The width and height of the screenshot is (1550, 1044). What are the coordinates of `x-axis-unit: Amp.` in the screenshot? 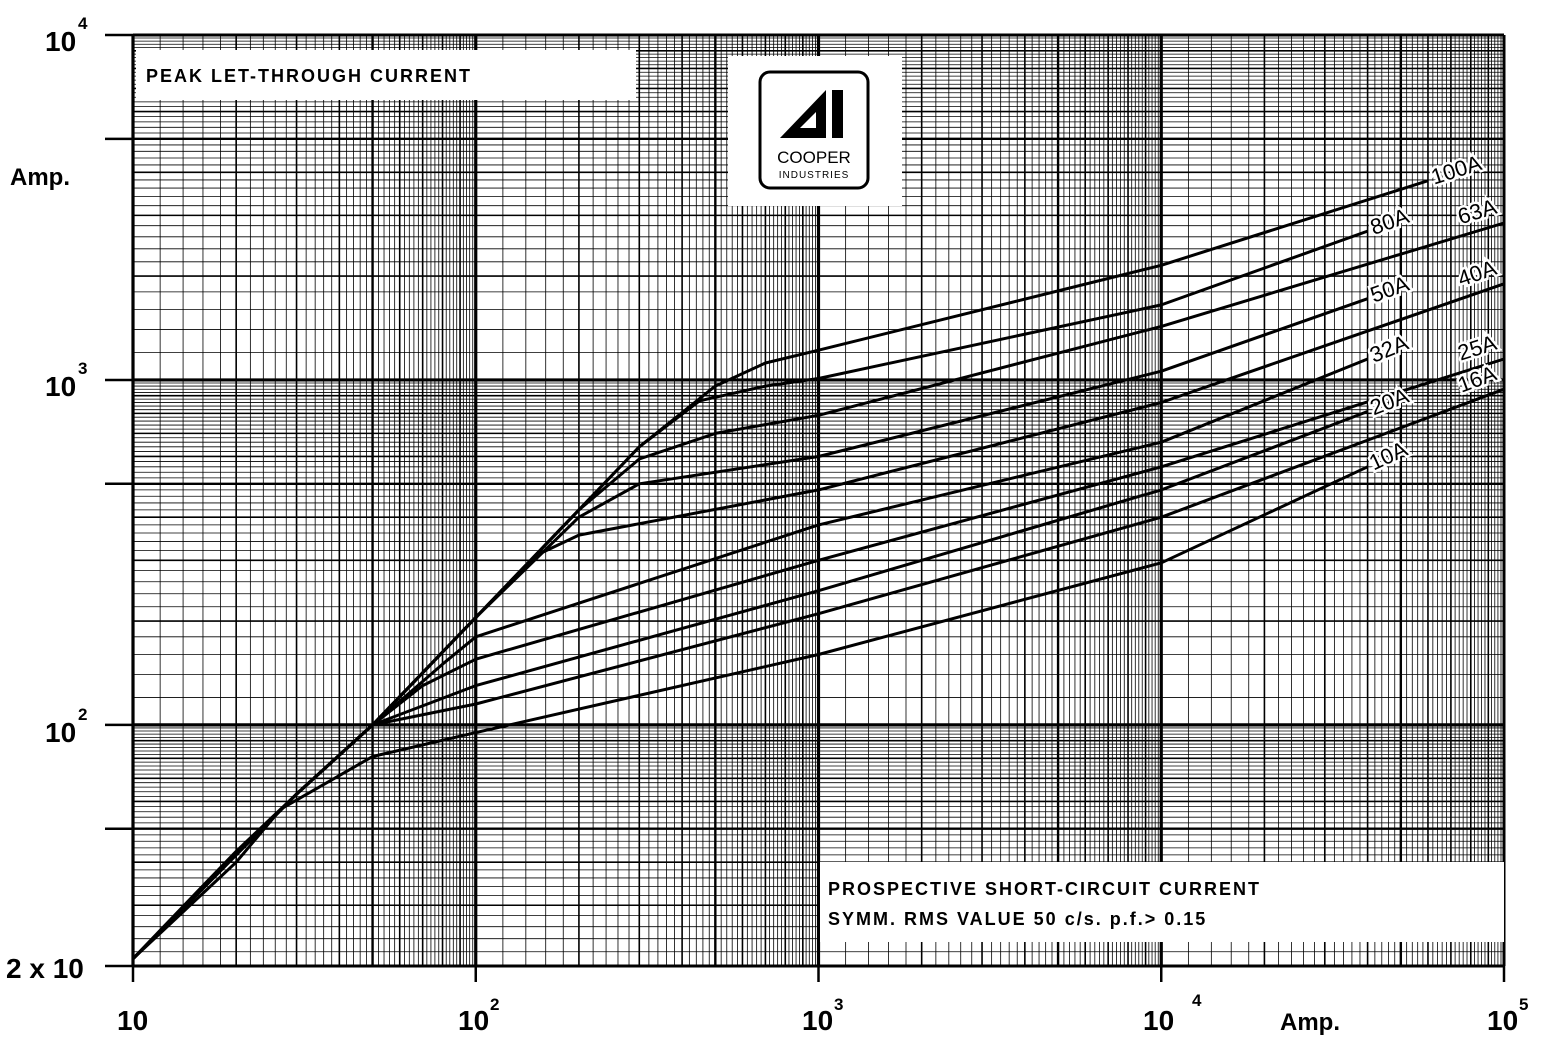 It's located at (1310, 1022).